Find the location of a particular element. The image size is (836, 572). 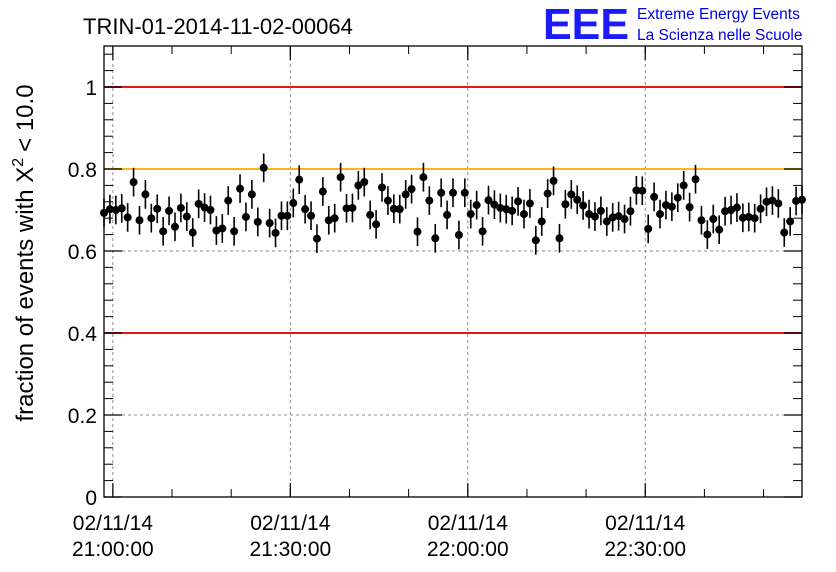

x-tick-time-label: 22:30:00 is located at coordinates (645, 549).